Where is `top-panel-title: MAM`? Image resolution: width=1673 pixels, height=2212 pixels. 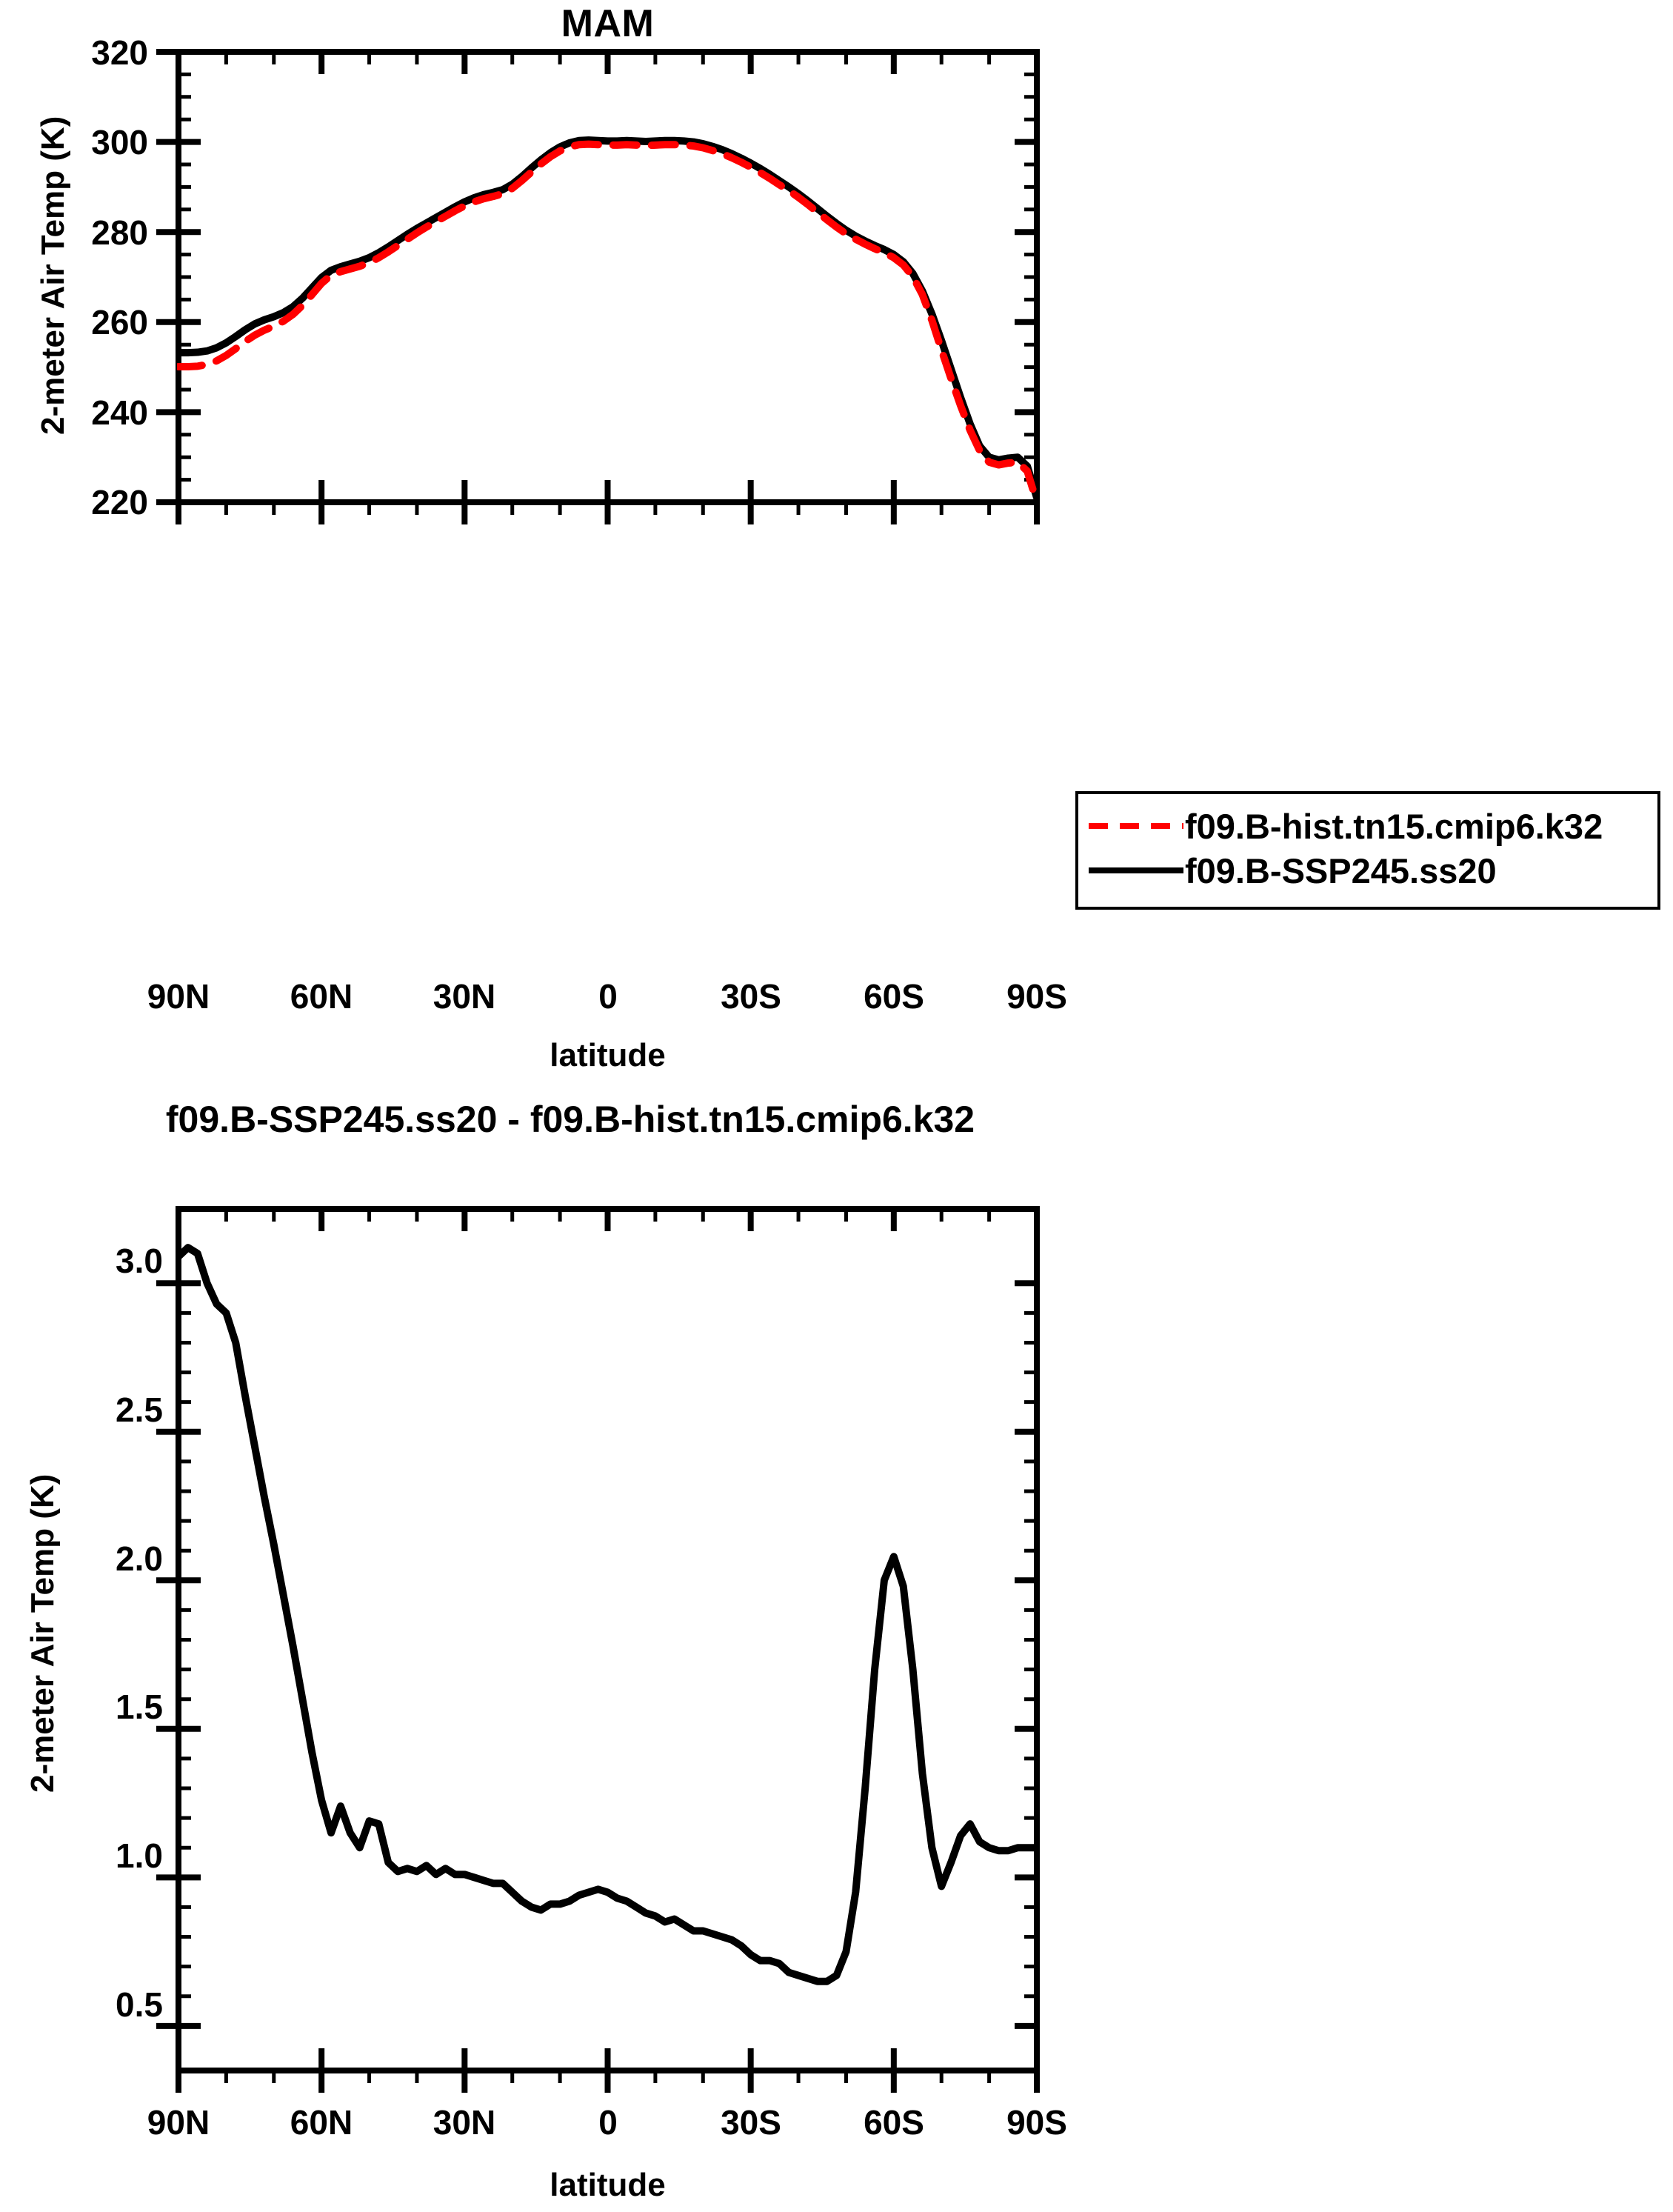 top-panel-title: MAM is located at coordinates (608, 23).